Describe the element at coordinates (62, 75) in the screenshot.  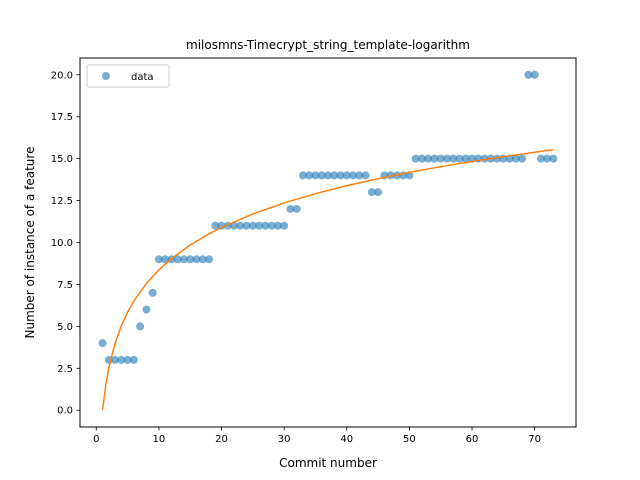
I see `y-tick-label: 20.0` at that location.